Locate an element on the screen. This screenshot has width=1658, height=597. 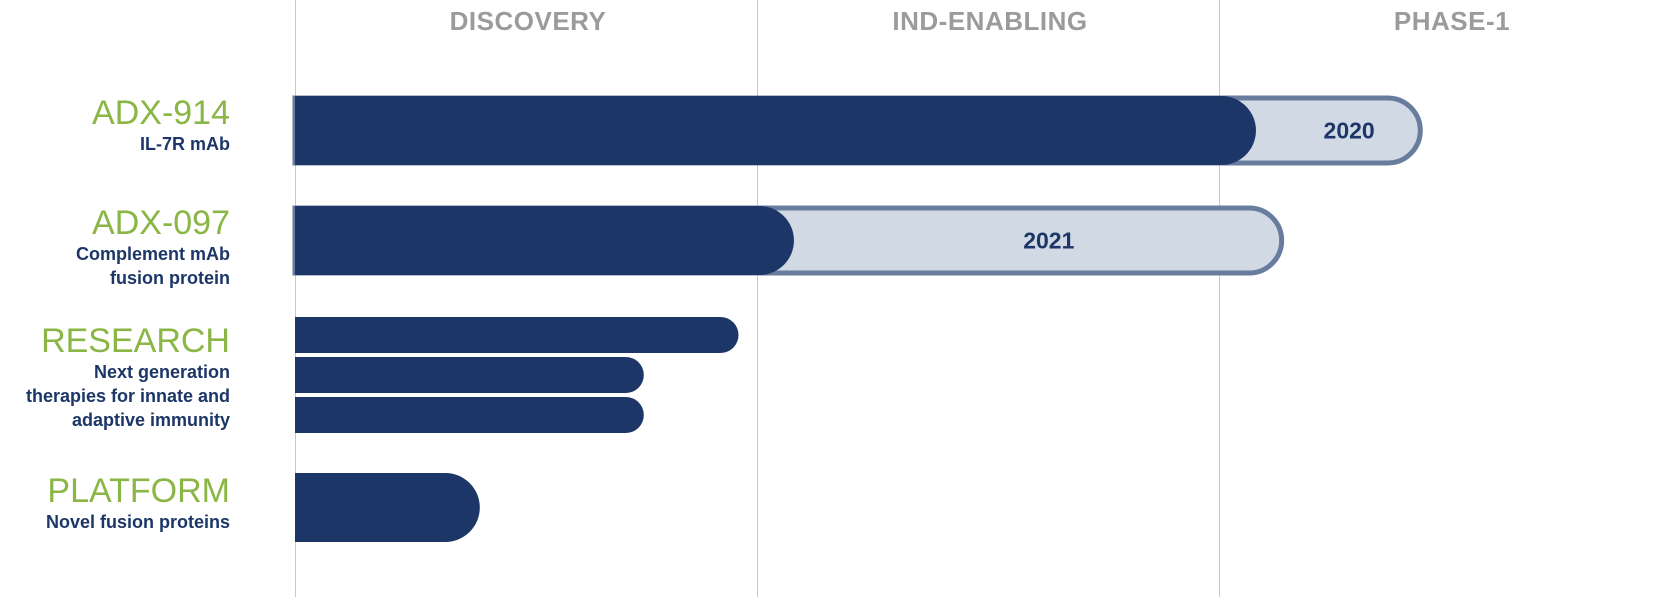
row-label-adx-097: ADX-097 Complement mAb fusion protein is located at coordinates (153, 247).